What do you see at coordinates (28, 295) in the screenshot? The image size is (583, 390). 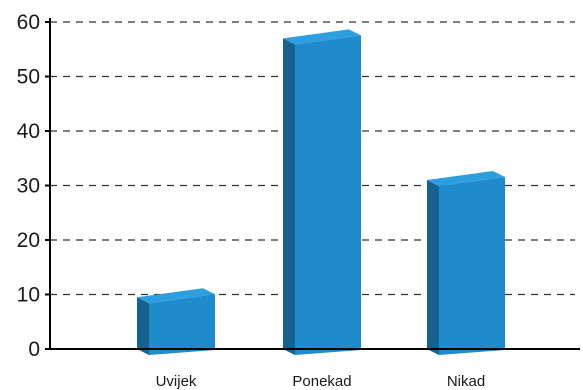 I see `y-tick-label: 10` at bounding box center [28, 295].